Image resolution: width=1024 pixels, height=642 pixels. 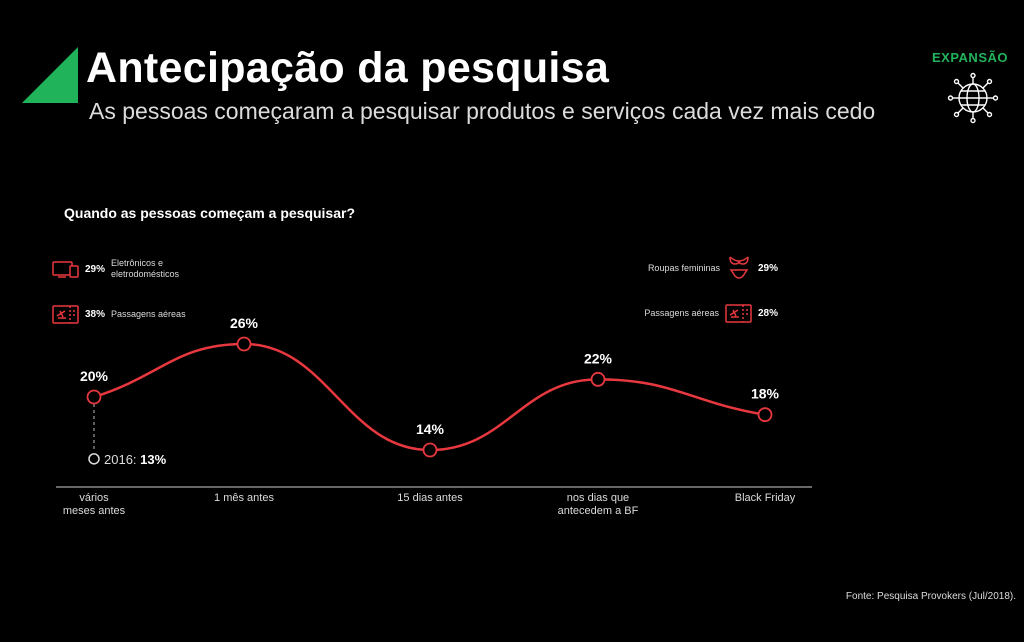 I want to click on x-tick-label: meses antes, so click(x=94, y=511).